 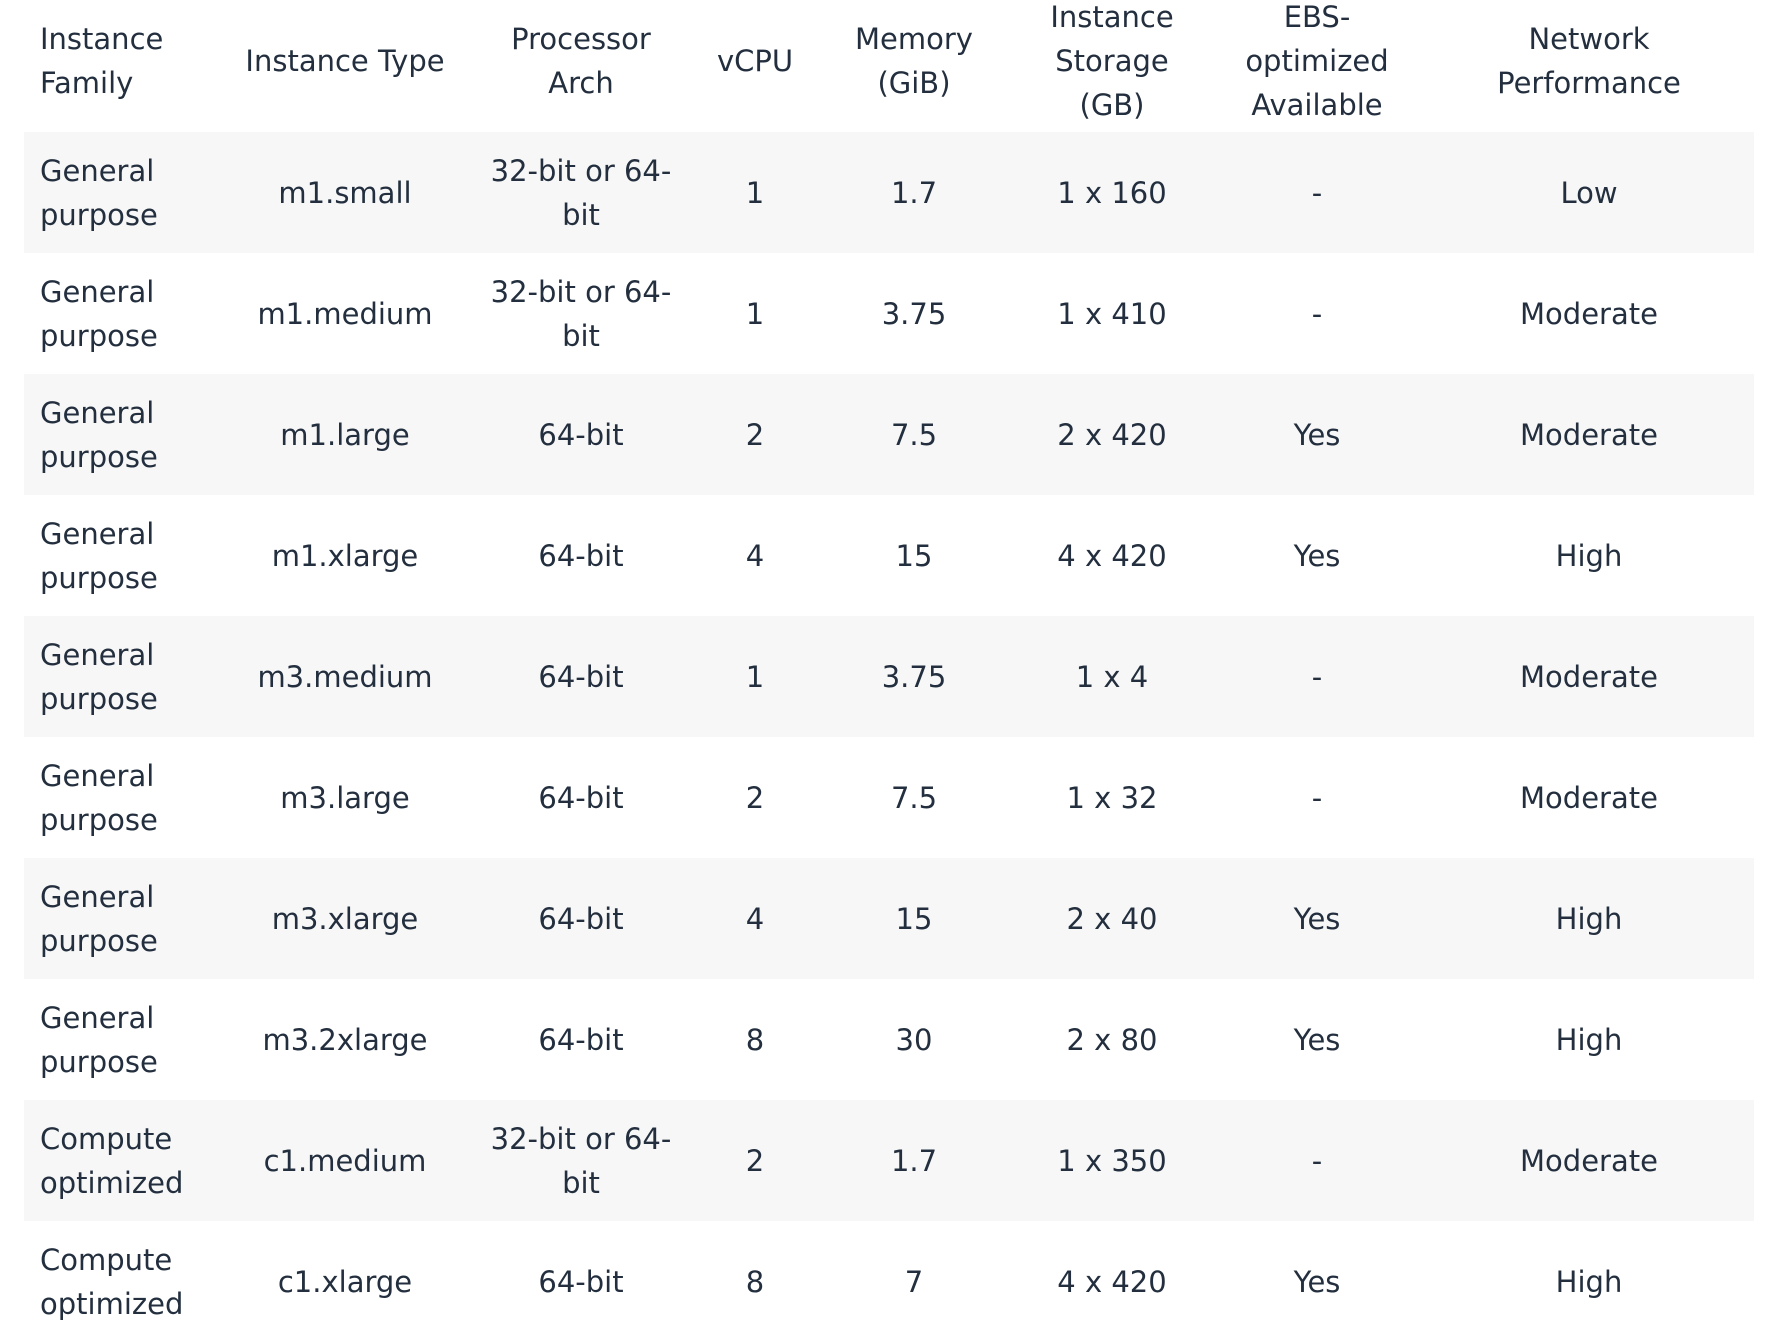 What do you see at coordinates (345, 555) in the screenshot?
I see `cell-instance-type: m1.xlarge` at bounding box center [345, 555].